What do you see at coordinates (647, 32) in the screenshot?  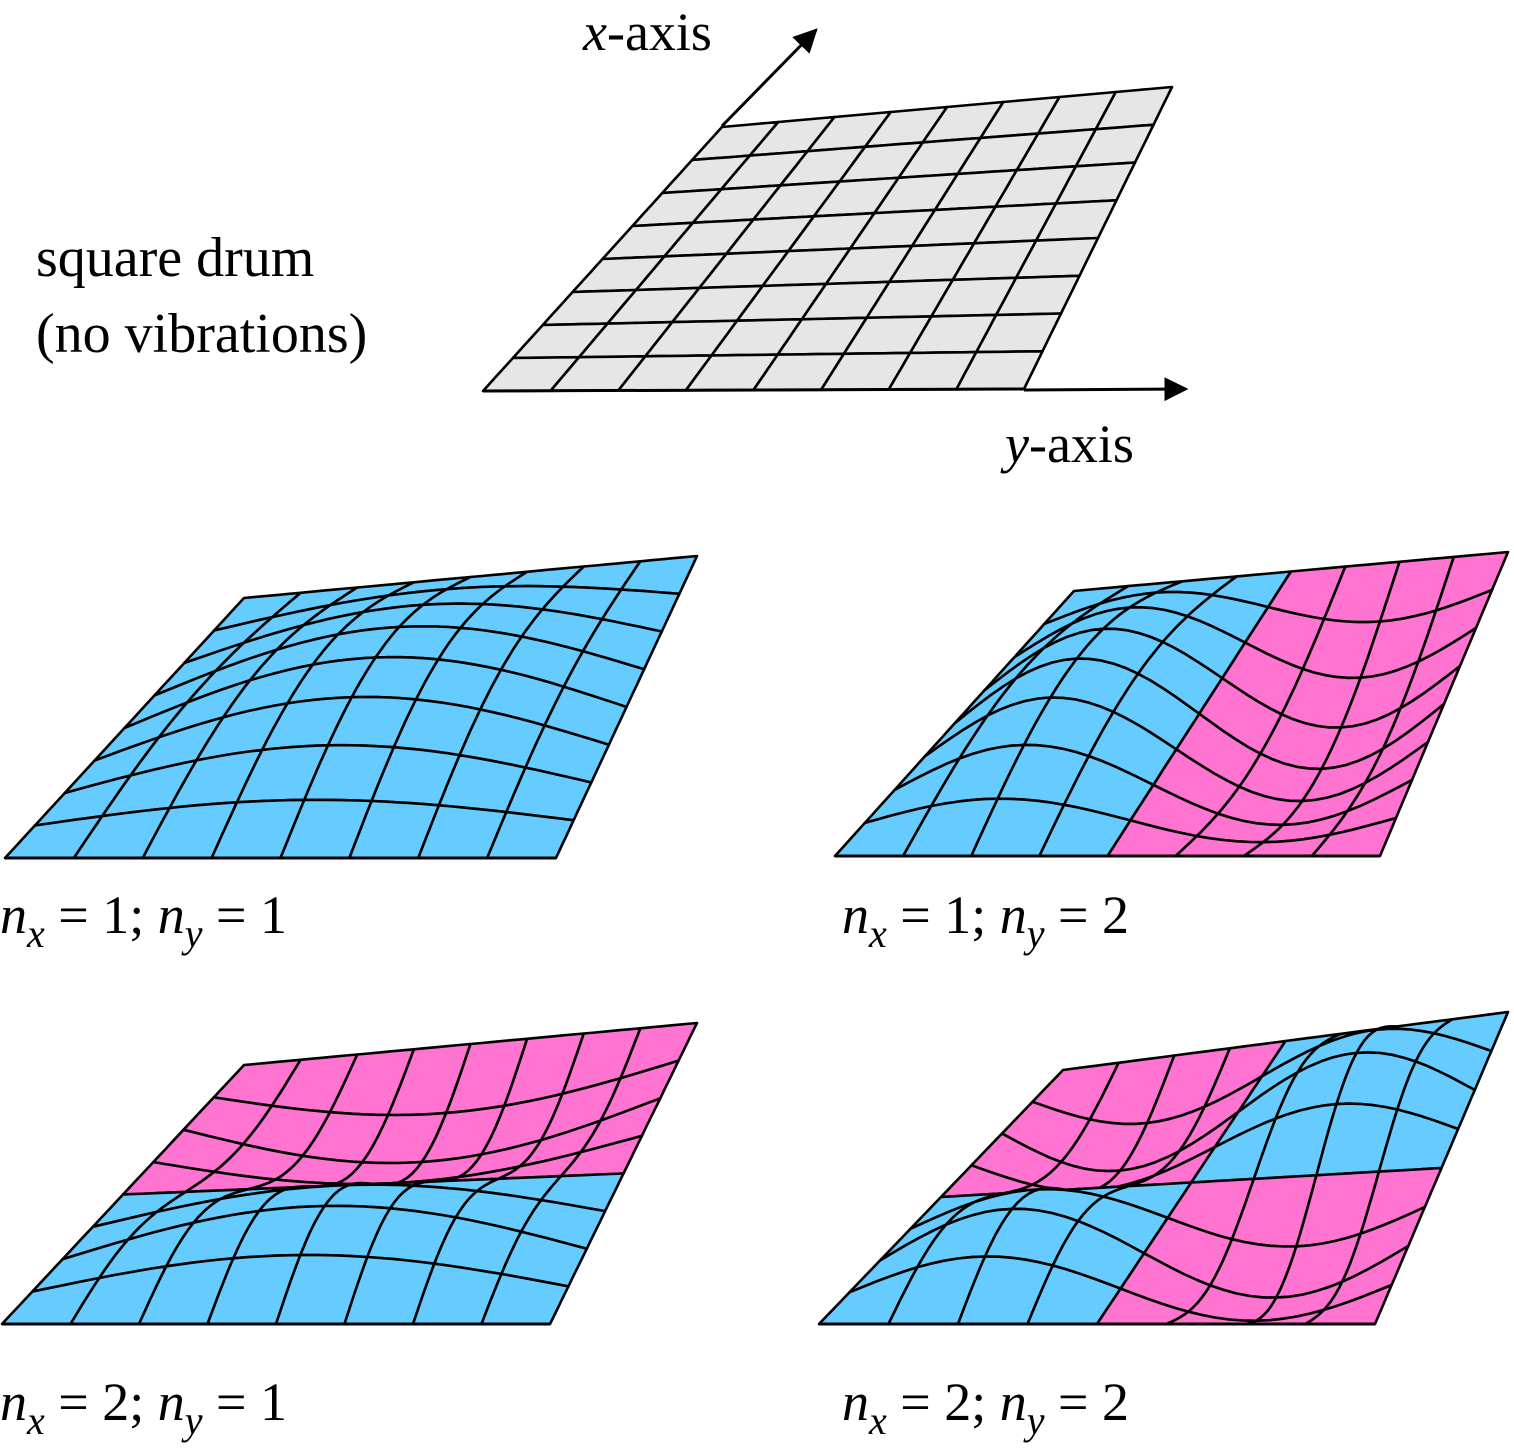 I see `x-axis-label: x-axis` at bounding box center [647, 32].